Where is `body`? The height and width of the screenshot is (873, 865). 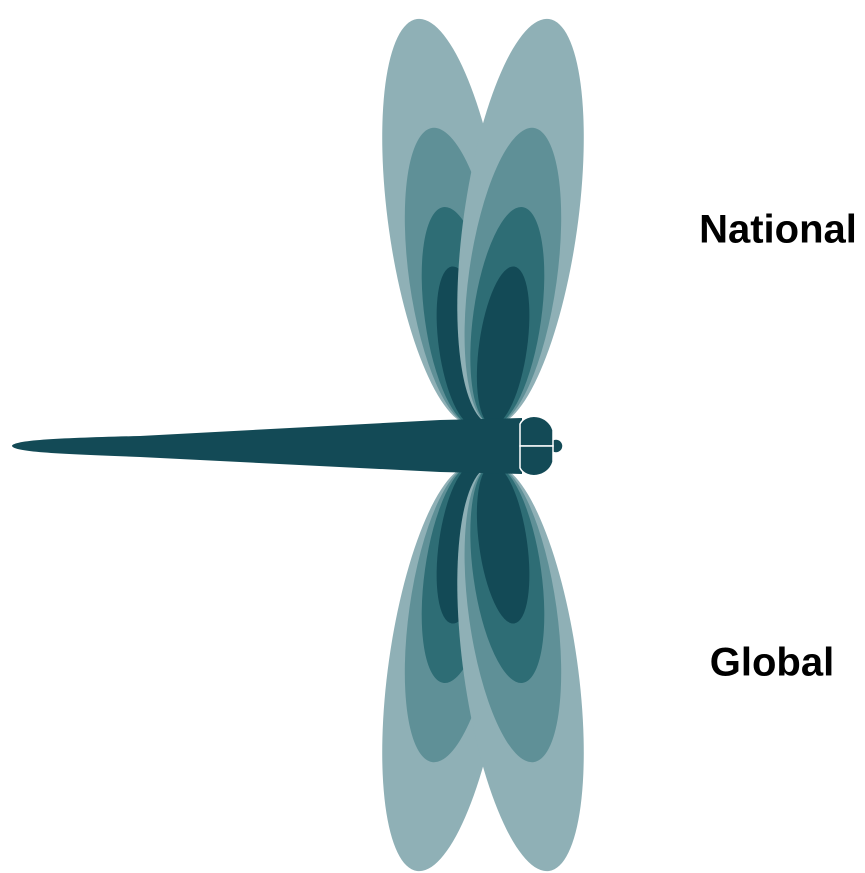 body is located at coordinates (267, 446).